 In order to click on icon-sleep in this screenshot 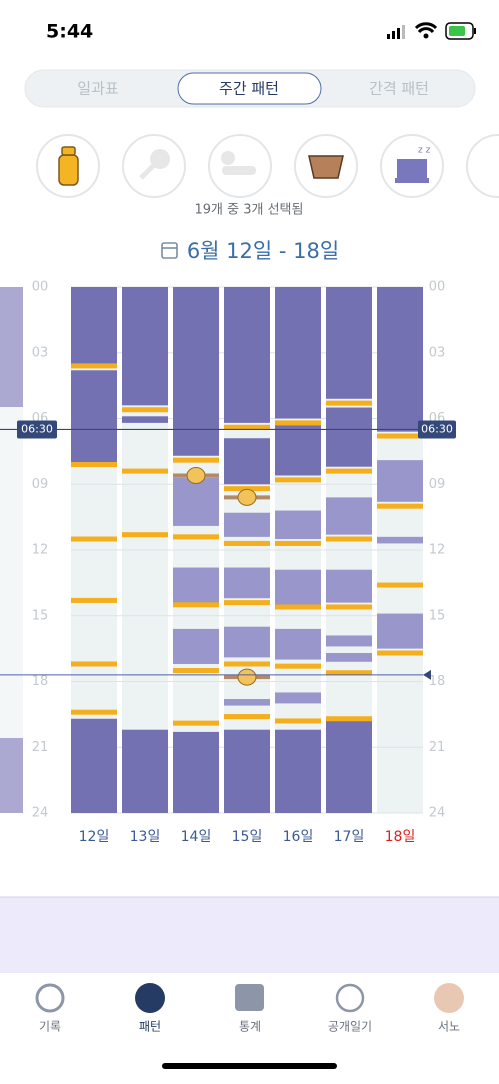, I will do `click(412, 166)`.